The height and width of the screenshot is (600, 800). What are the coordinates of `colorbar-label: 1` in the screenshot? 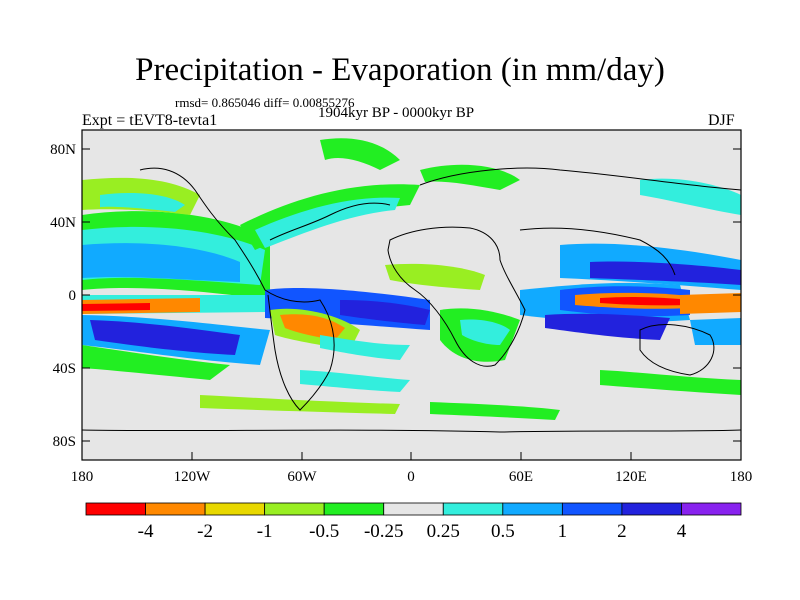 It's located at (563, 531).